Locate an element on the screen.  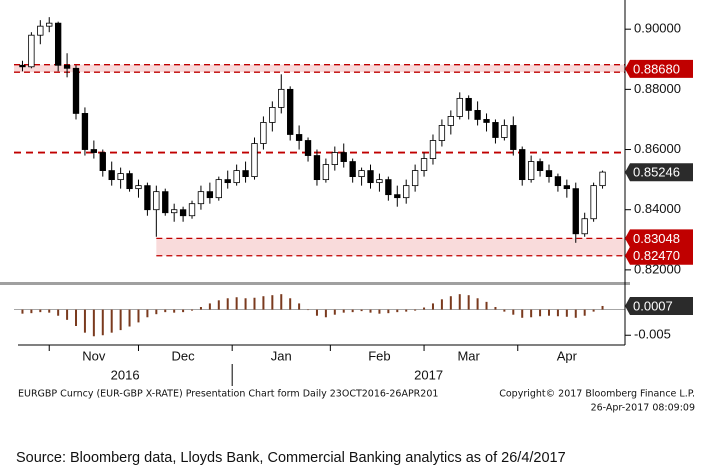
y-tick-label: 0.88000 is located at coordinates (657, 88).